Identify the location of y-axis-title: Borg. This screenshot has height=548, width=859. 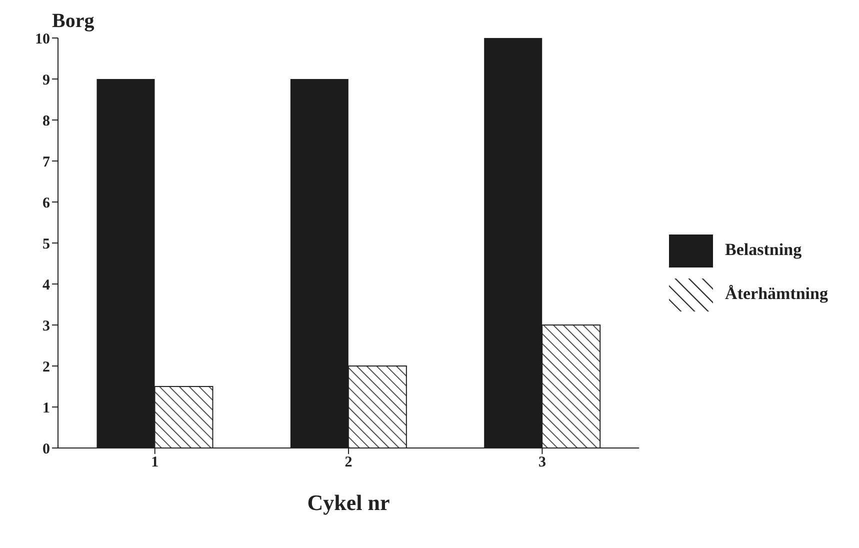
(73, 21).